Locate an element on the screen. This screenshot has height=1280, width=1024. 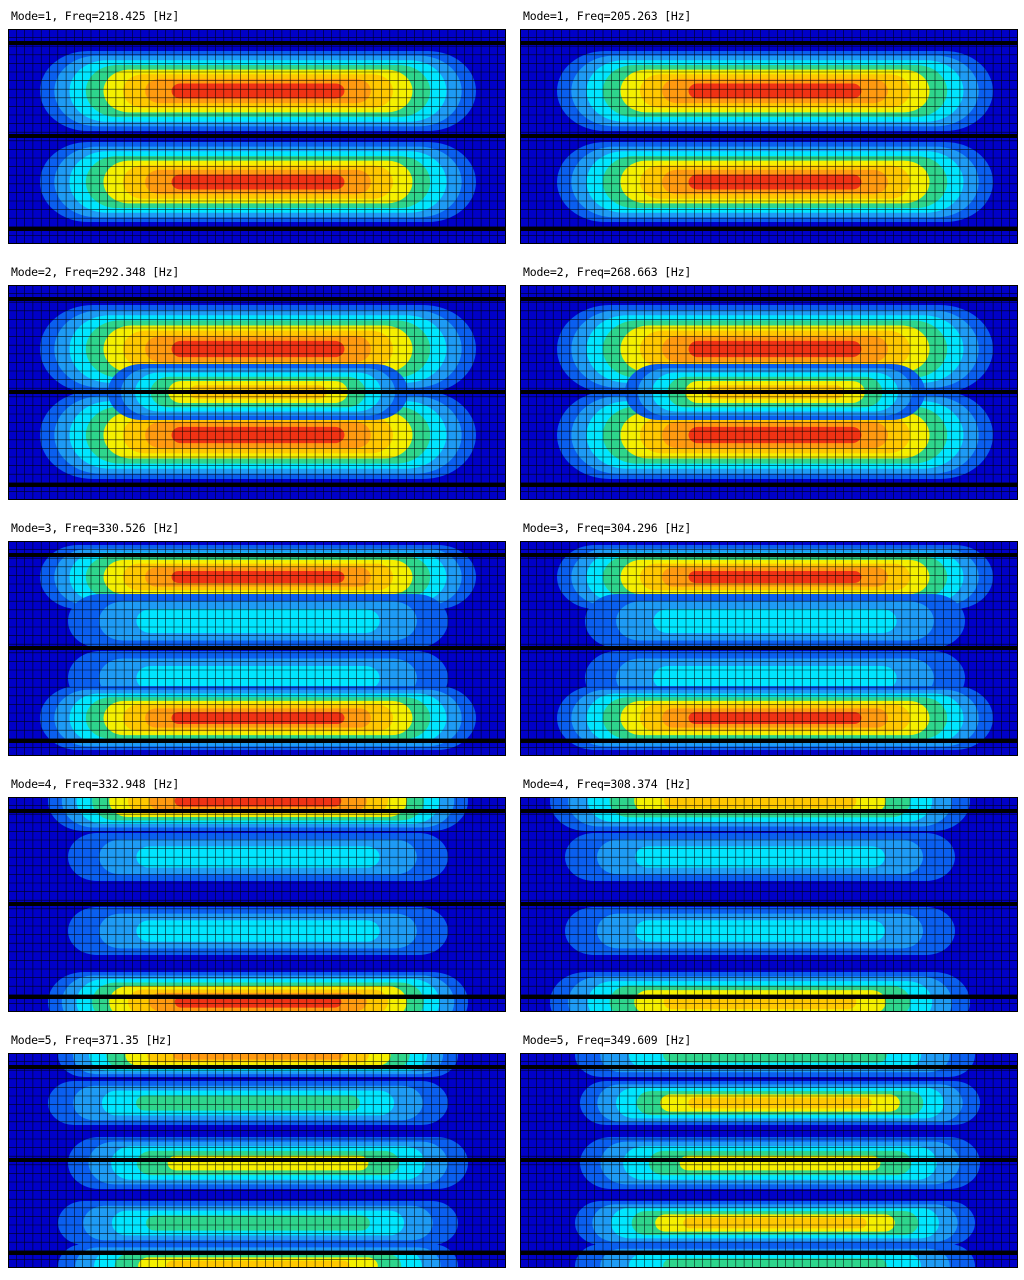
panel-title: Mode=2, Freq=292.348 [Hz] is located at coordinates (95, 272).